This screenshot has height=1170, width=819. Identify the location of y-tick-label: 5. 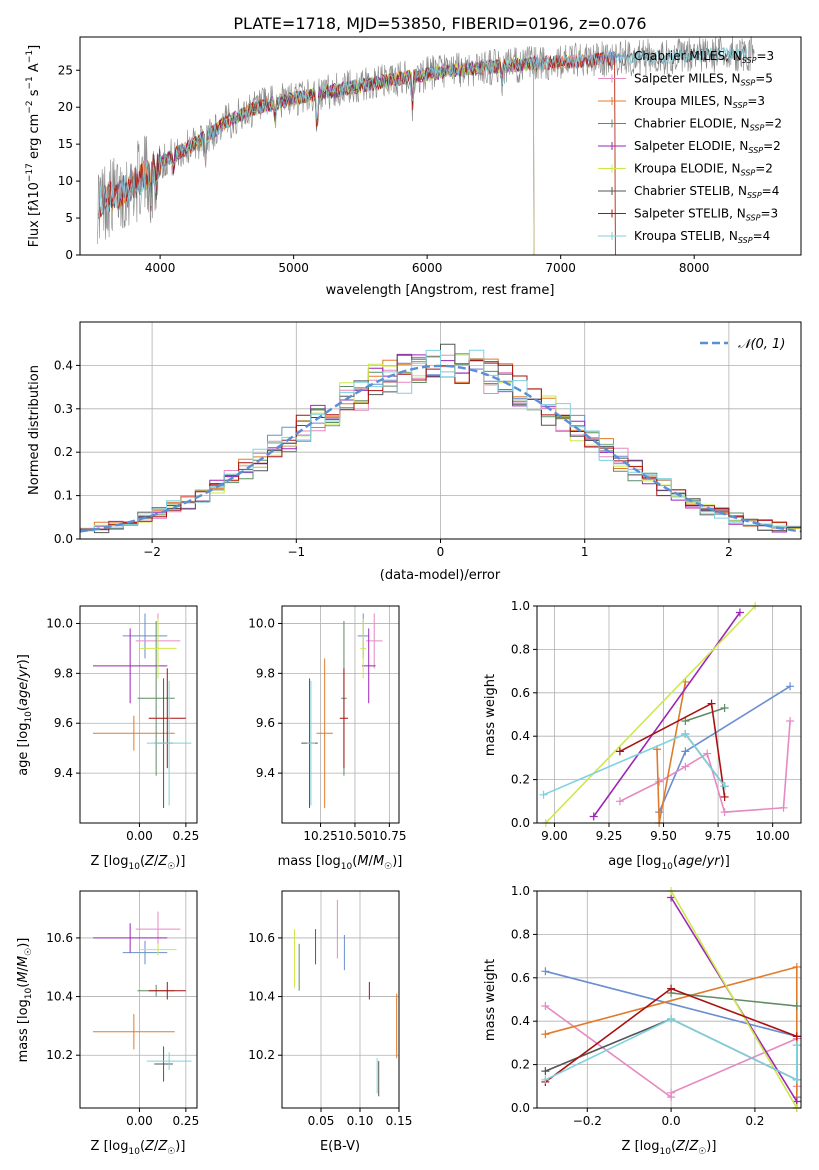
(69, 218).